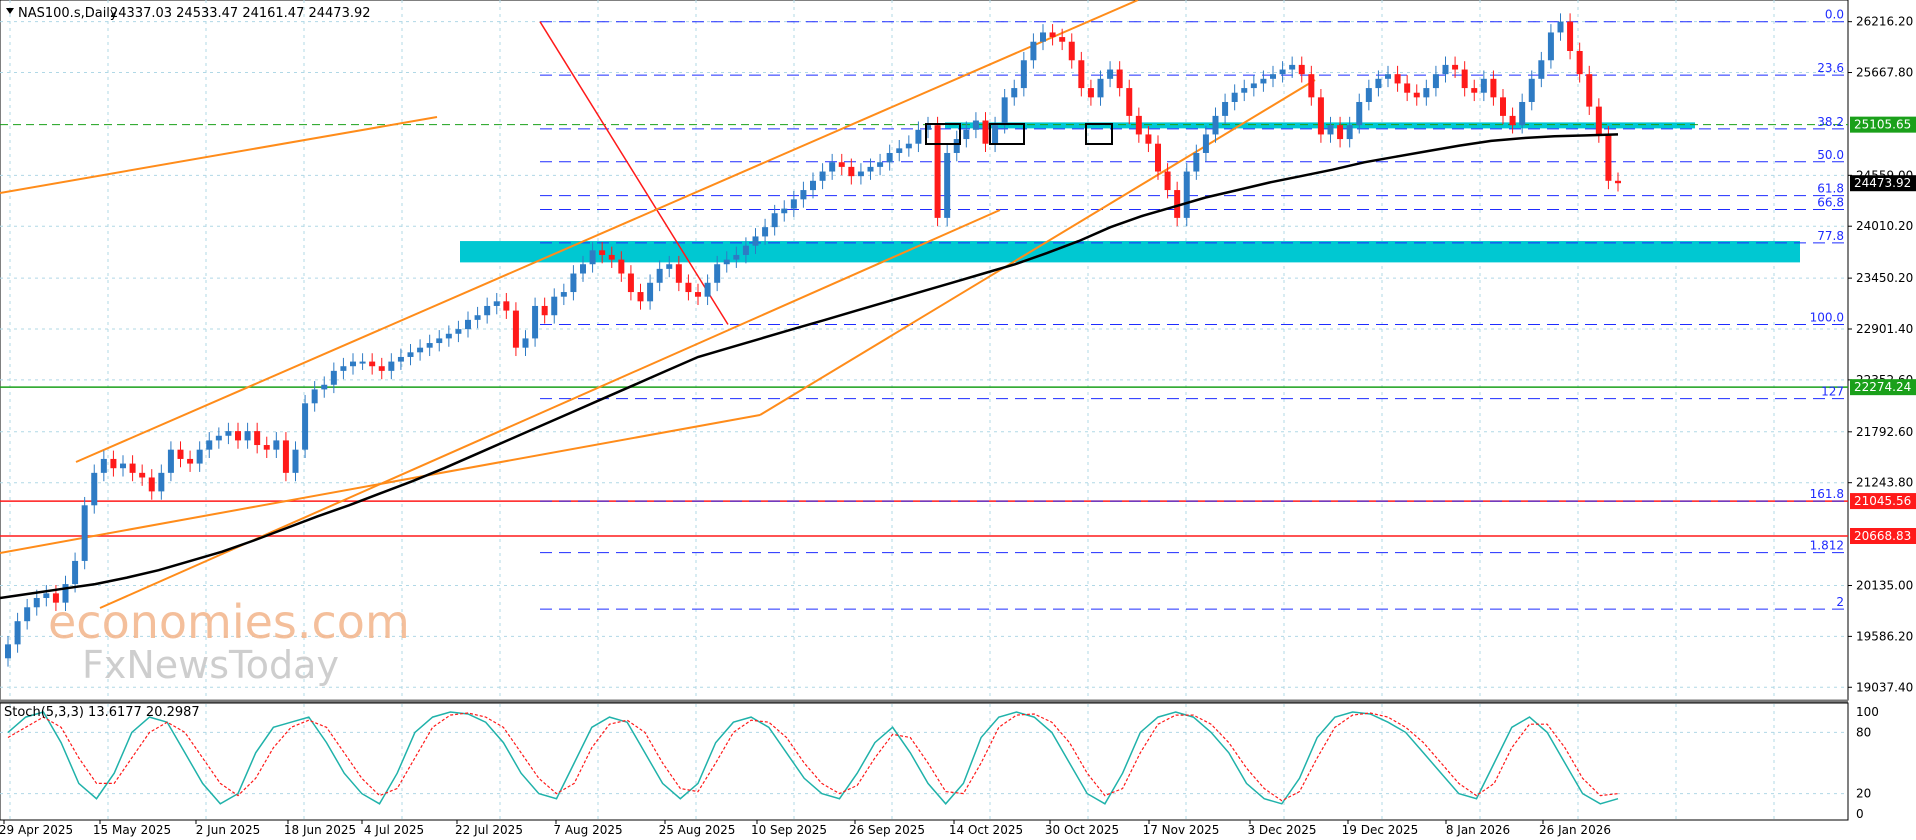 The image size is (1916, 840). What do you see at coordinates (1840, 602) in the screenshot?
I see `fib-label: 2` at bounding box center [1840, 602].